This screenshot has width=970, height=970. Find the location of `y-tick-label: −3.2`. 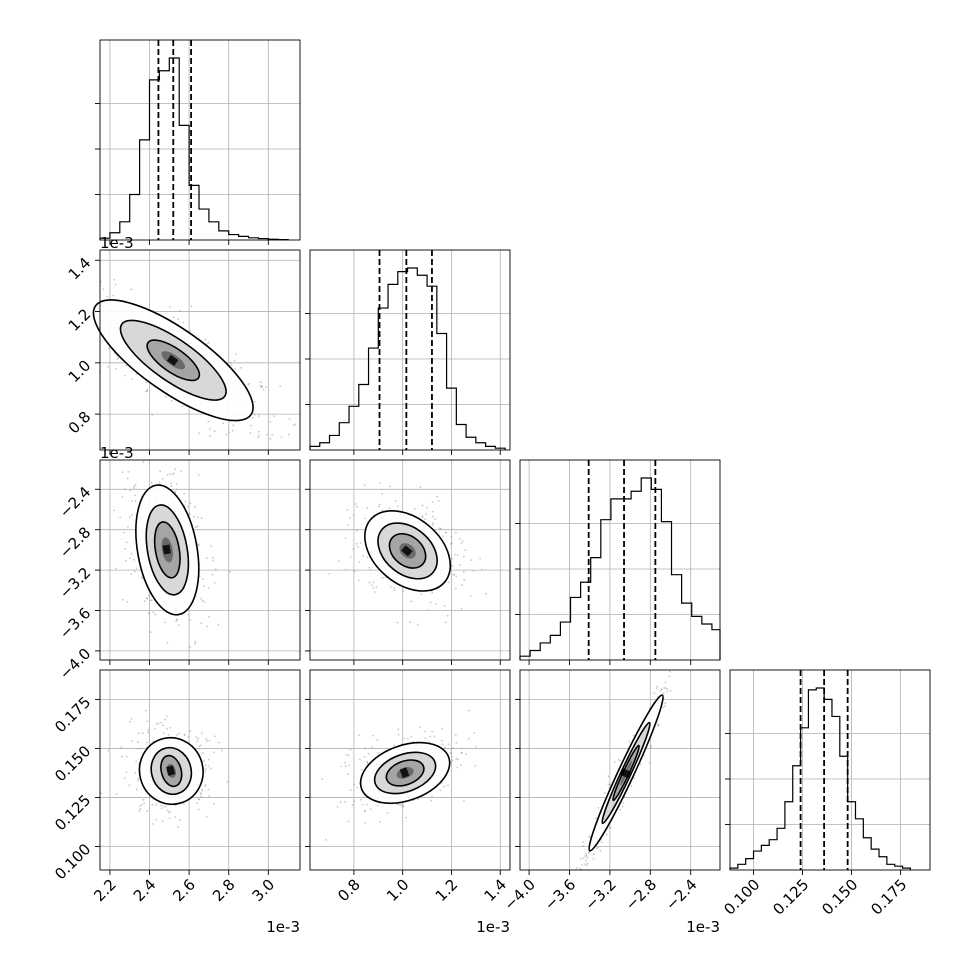

y-tick-label: −3.2 is located at coordinates (75, 583).